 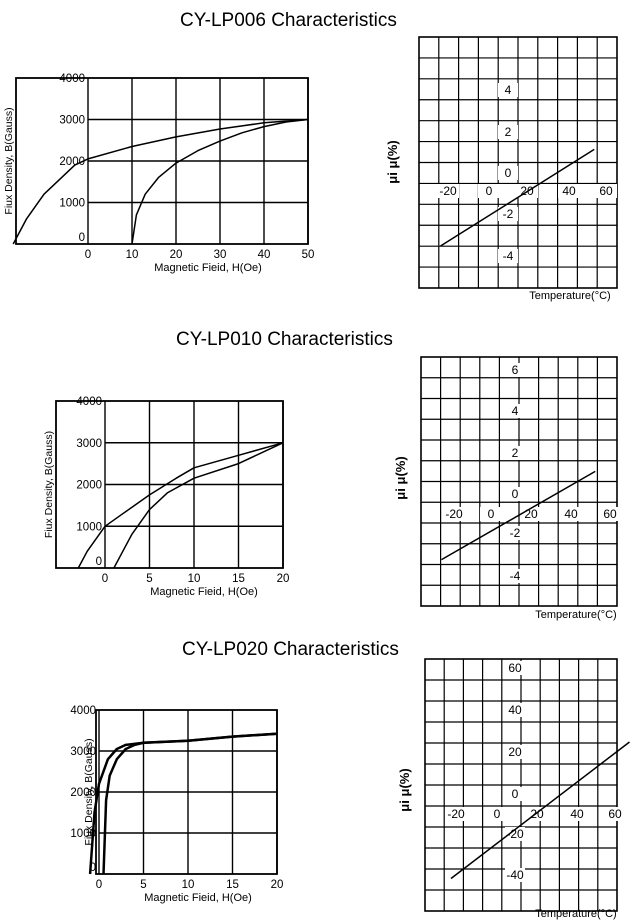 I want to click on temp-0-y-tick: -2, so click(x=508, y=214).